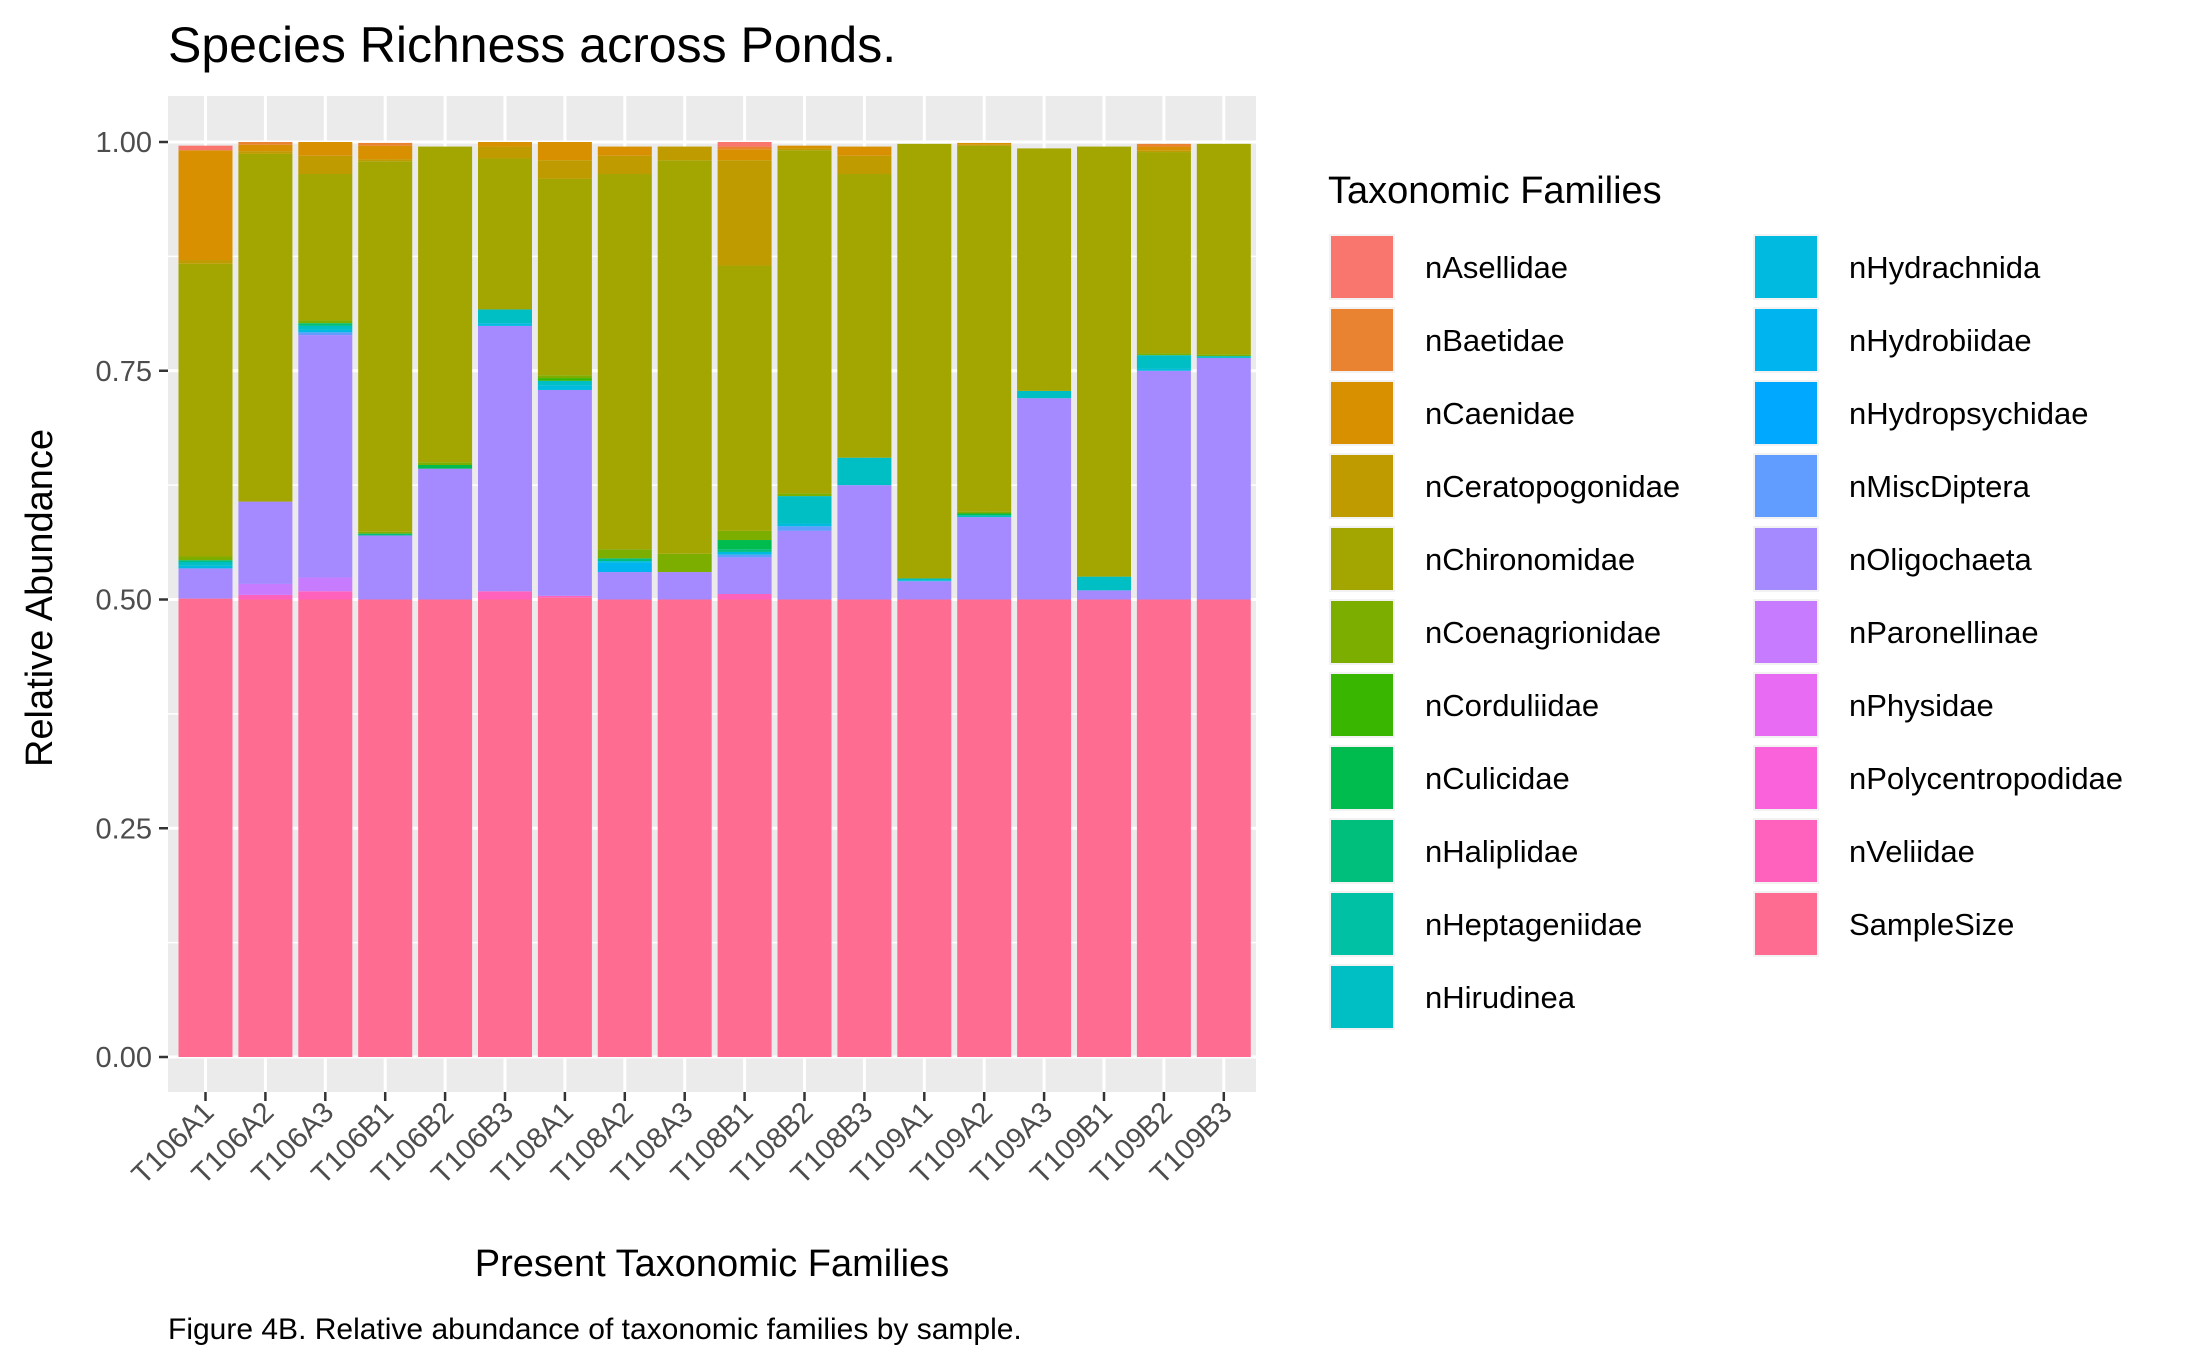  I want to click on bar-stack-T108A3, so click(684, 601).